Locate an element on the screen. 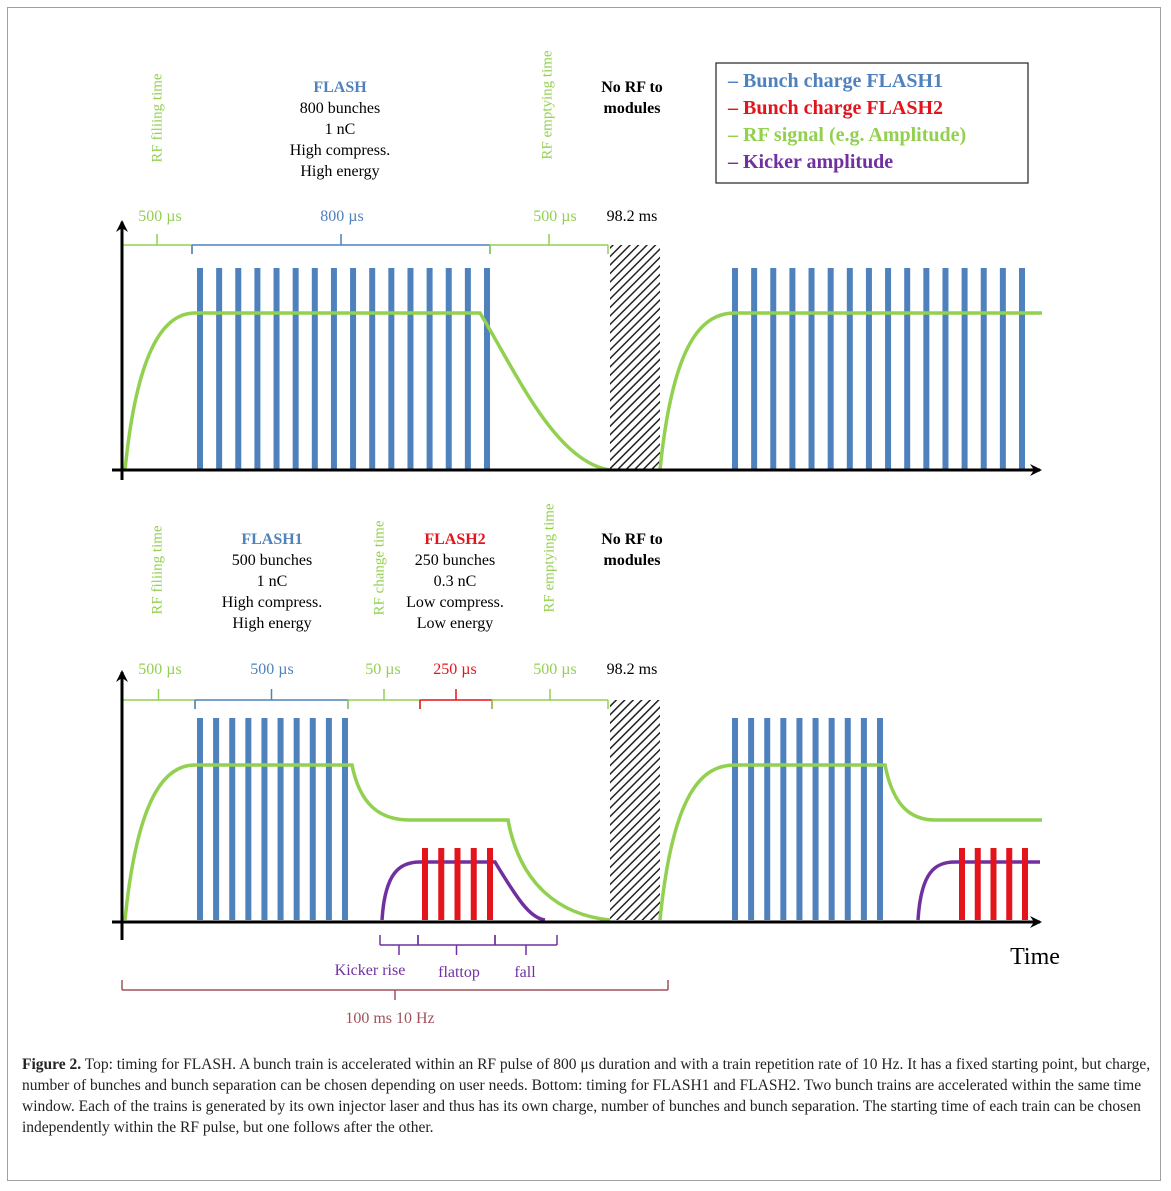 The image size is (1171, 1191). legend-entry: – Bunch charge FLASH2 is located at coordinates (835, 108).